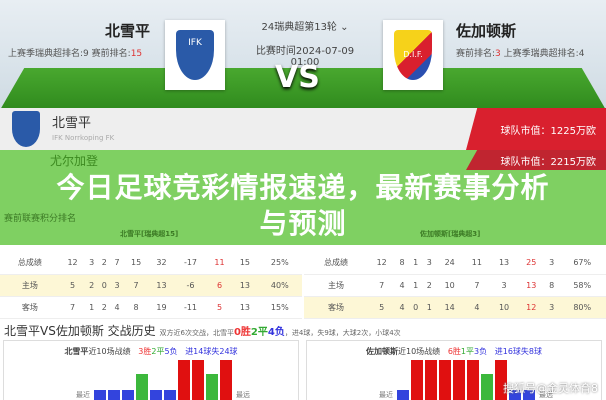 This screenshot has width=606, height=400. What do you see at coordinates (279, 285) in the screenshot?
I see `table-cell: 40%` at bounding box center [279, 285].